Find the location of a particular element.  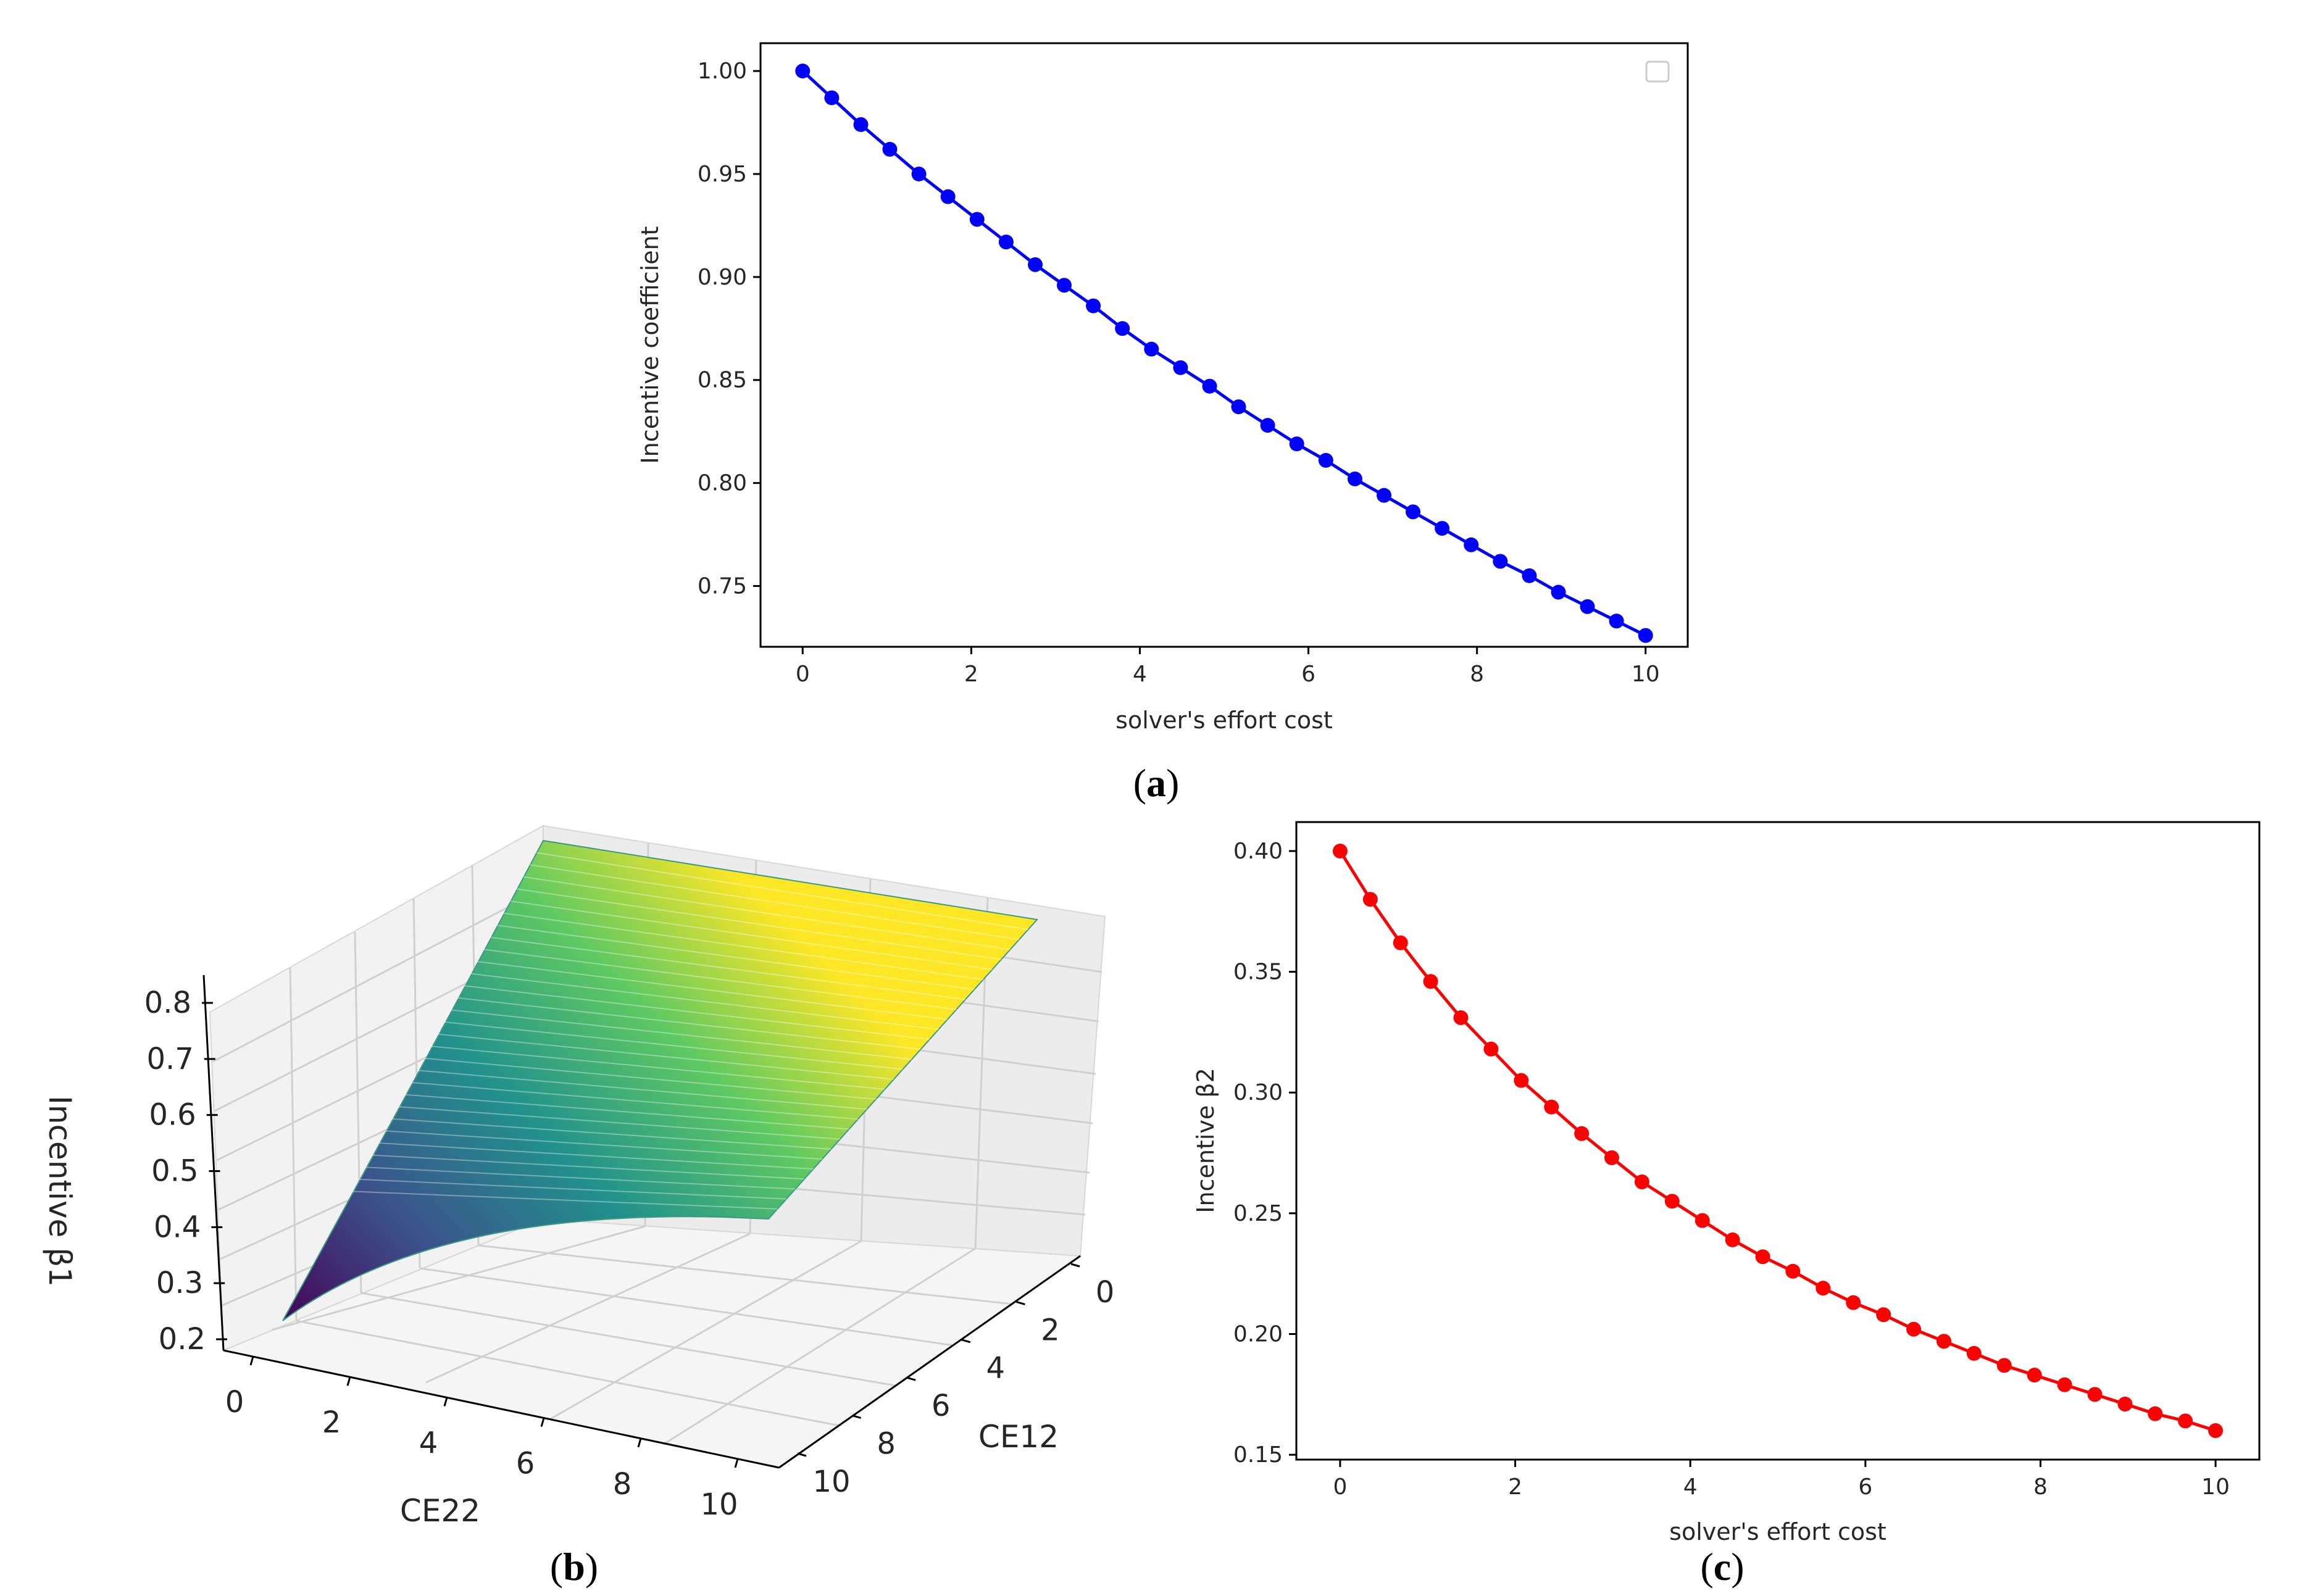

panel-c-x-tick-label: 2 is located at coordinates (1515, 1487).